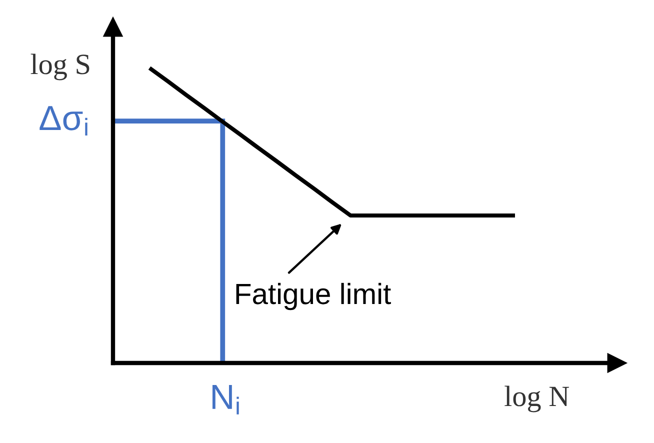 Image resolution: width=654 pixels, height=443 pixels. What do you see at coordinates (537, 399) in the screenshot?
I see `x-axis-title: log N` at bounding box center [537, 399].